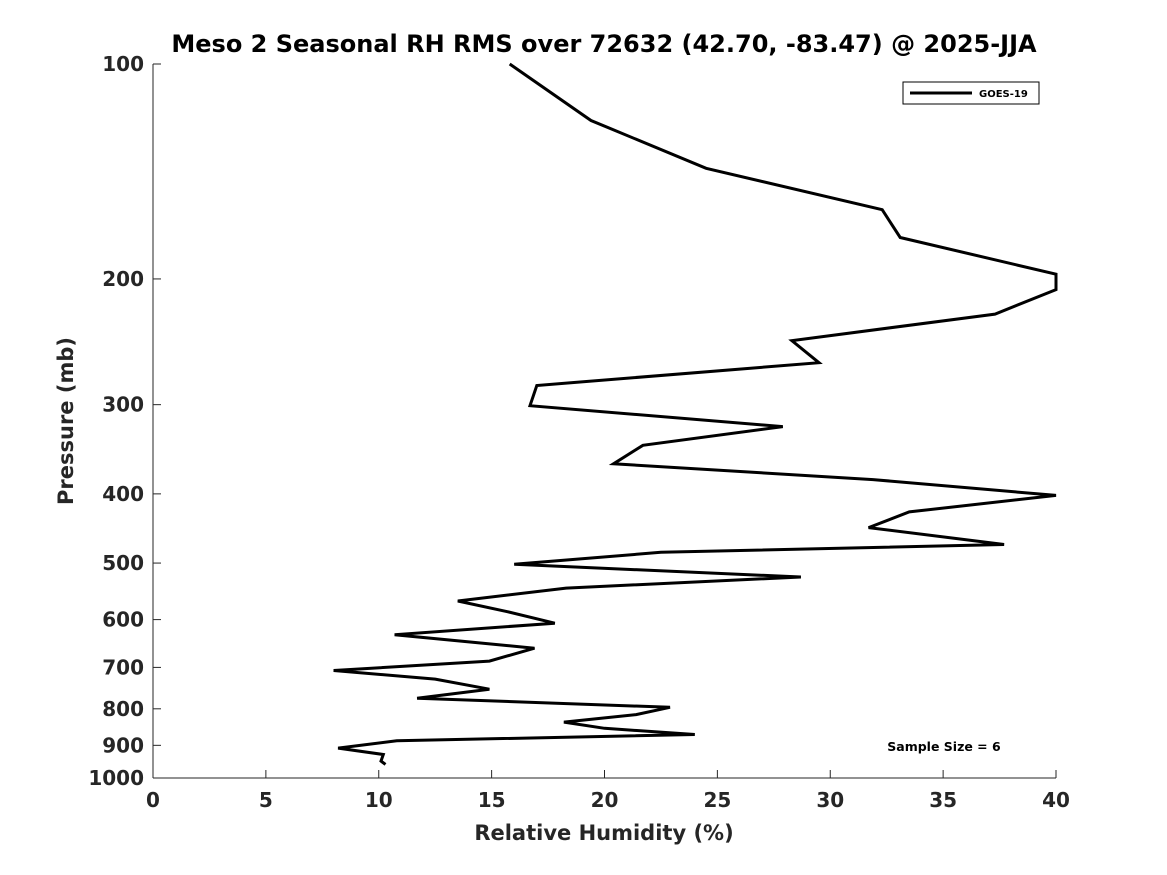  Describe the element at coordinates (379, 800) in the screenshot. I see `x-tick-label: 10` at that location.